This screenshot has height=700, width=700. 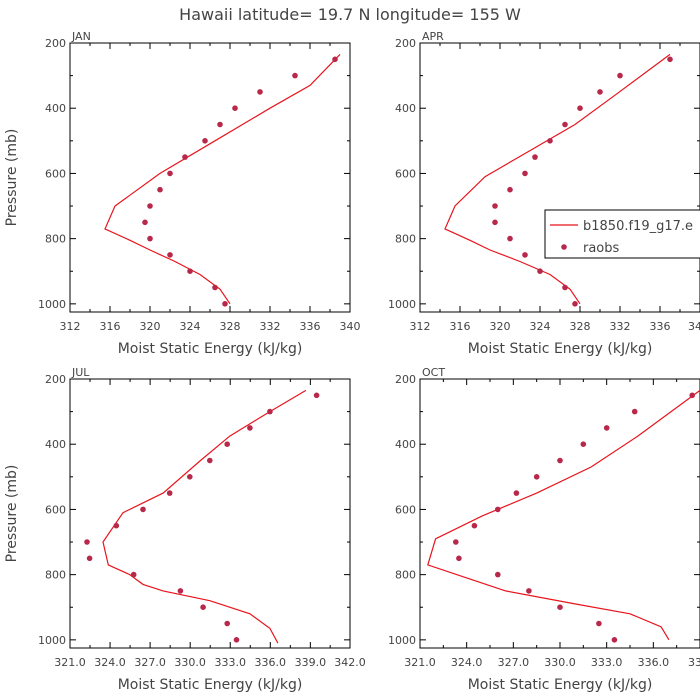 I want to click on panel-label: JAN, so click(x=81, y=36).